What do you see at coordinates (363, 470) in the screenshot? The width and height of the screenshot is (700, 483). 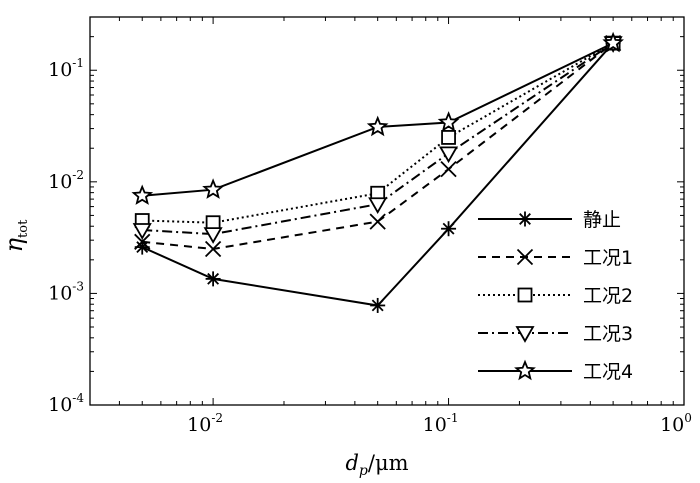 I see `x-axis-label-sub: p` at bounding box center [363, 470].